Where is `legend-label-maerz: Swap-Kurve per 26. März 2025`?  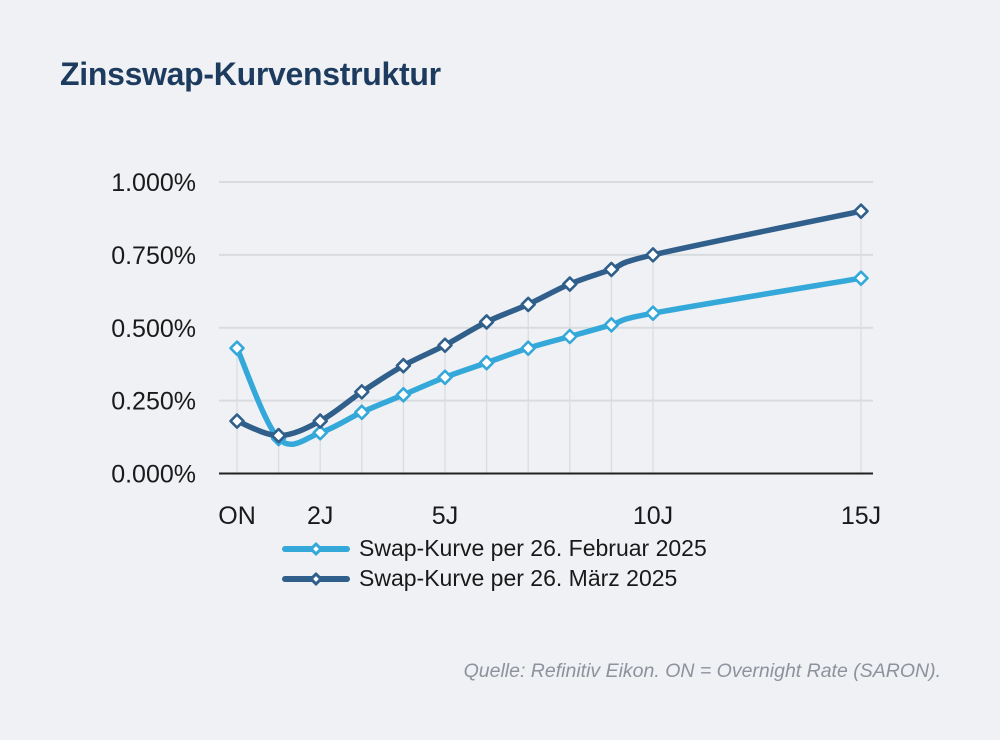
legend-label-maerz: Swap-Kurve per 26. März 2025 is located at coordinates (518, 578).